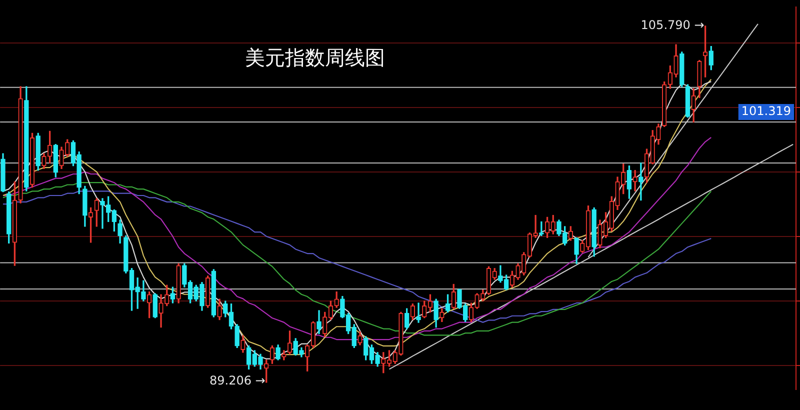  I want to click on text: 美元指数周线图, so click(315, 57).